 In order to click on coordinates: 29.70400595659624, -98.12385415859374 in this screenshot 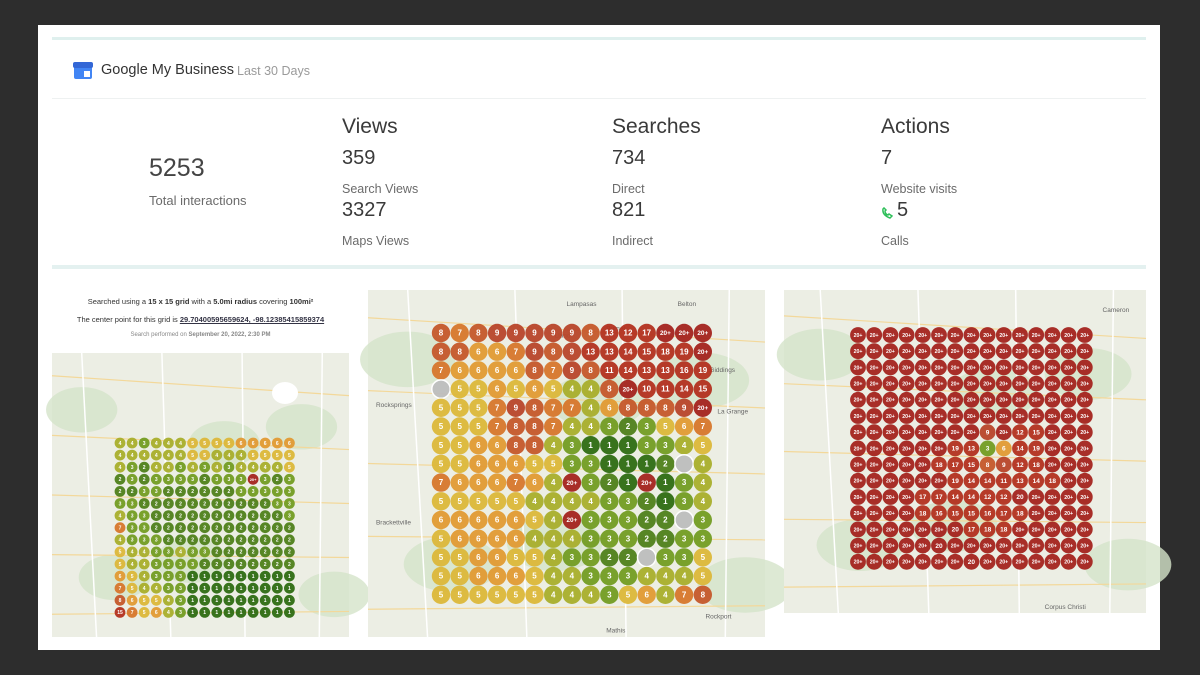, I will do `click(252, 319)`.